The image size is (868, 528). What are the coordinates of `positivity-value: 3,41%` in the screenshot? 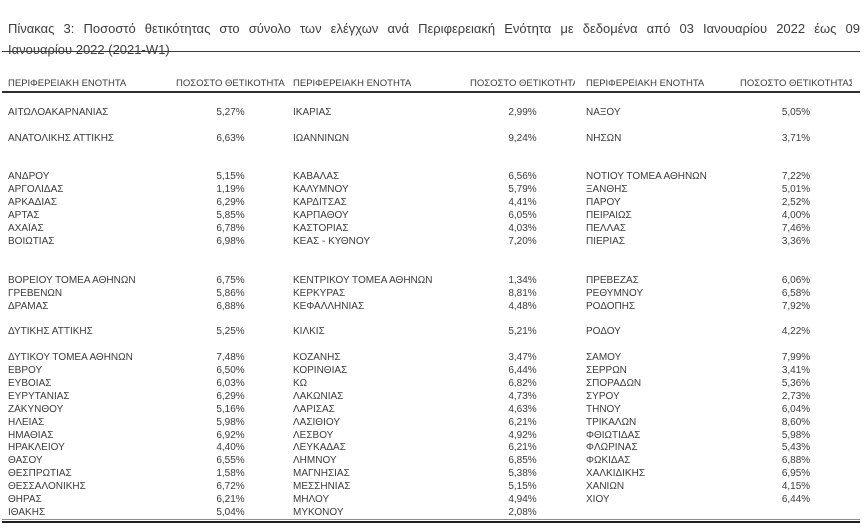 It's located at (796, 371).